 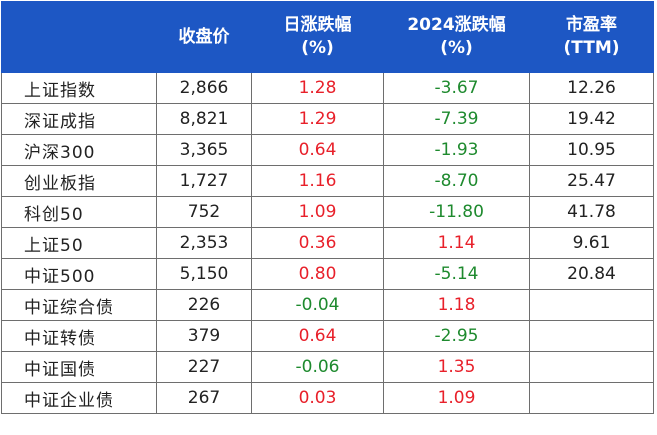 What do you see at coordinates (204, 88) in the screenshot?
I see `close-price: 2,866` at bounding box center [204, 88].